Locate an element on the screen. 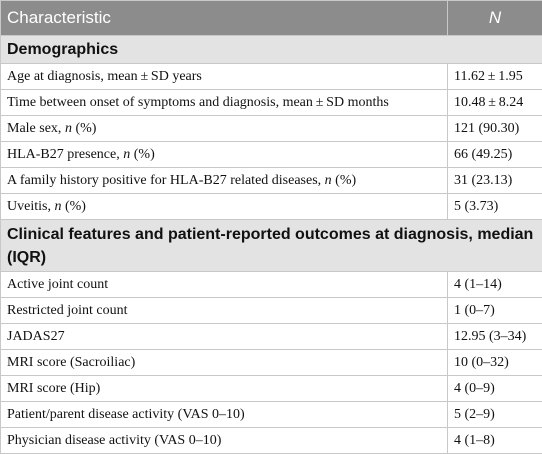  value-cell: 11.62 ± 1.95 is located at coordinates (495, 77).